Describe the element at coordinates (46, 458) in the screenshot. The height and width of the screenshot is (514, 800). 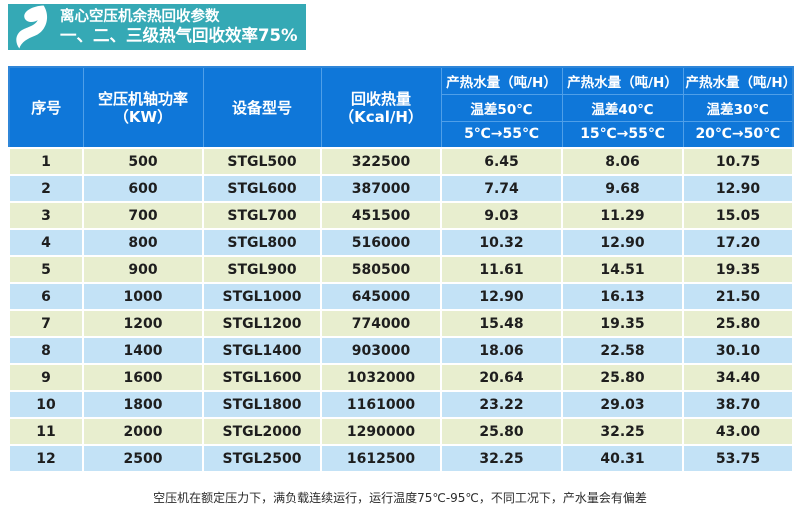
I see `cell-serial: 12` at that location.